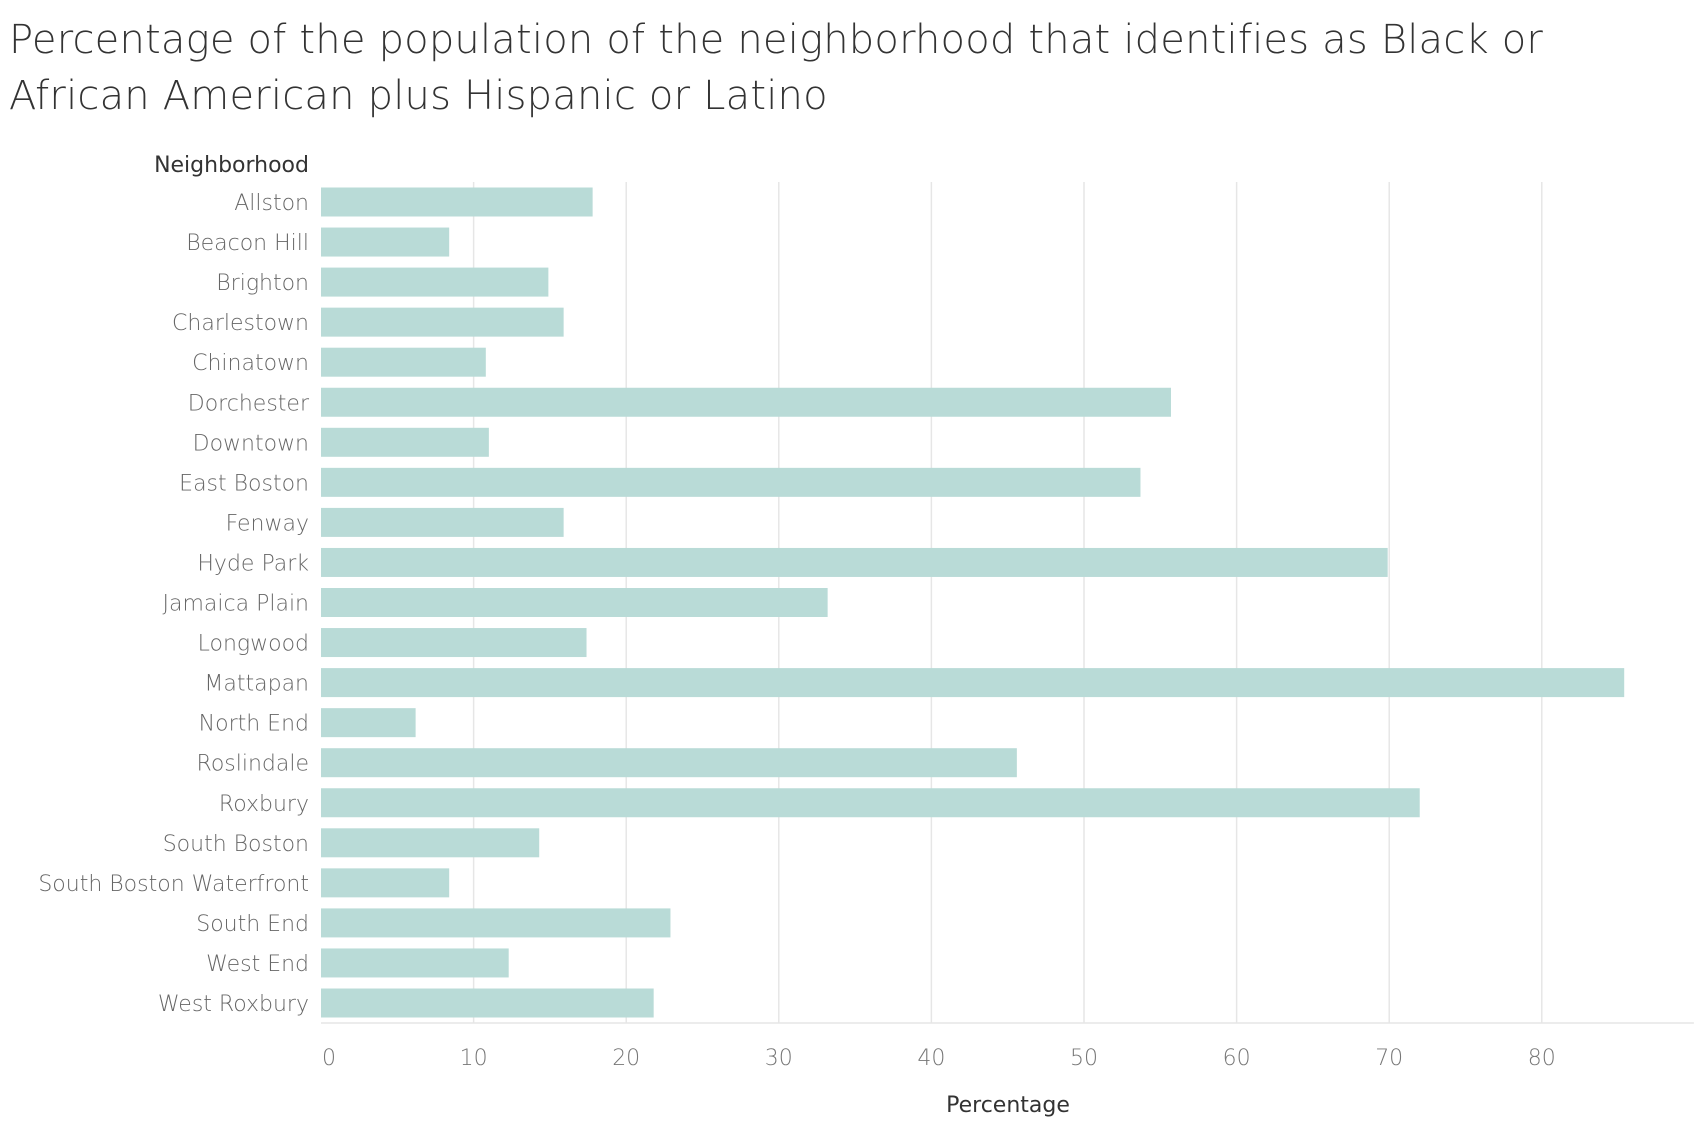  I want to click on x-axis-ticks: 0 10 20 30 40 50 60 70 80, so click(939, 1058).